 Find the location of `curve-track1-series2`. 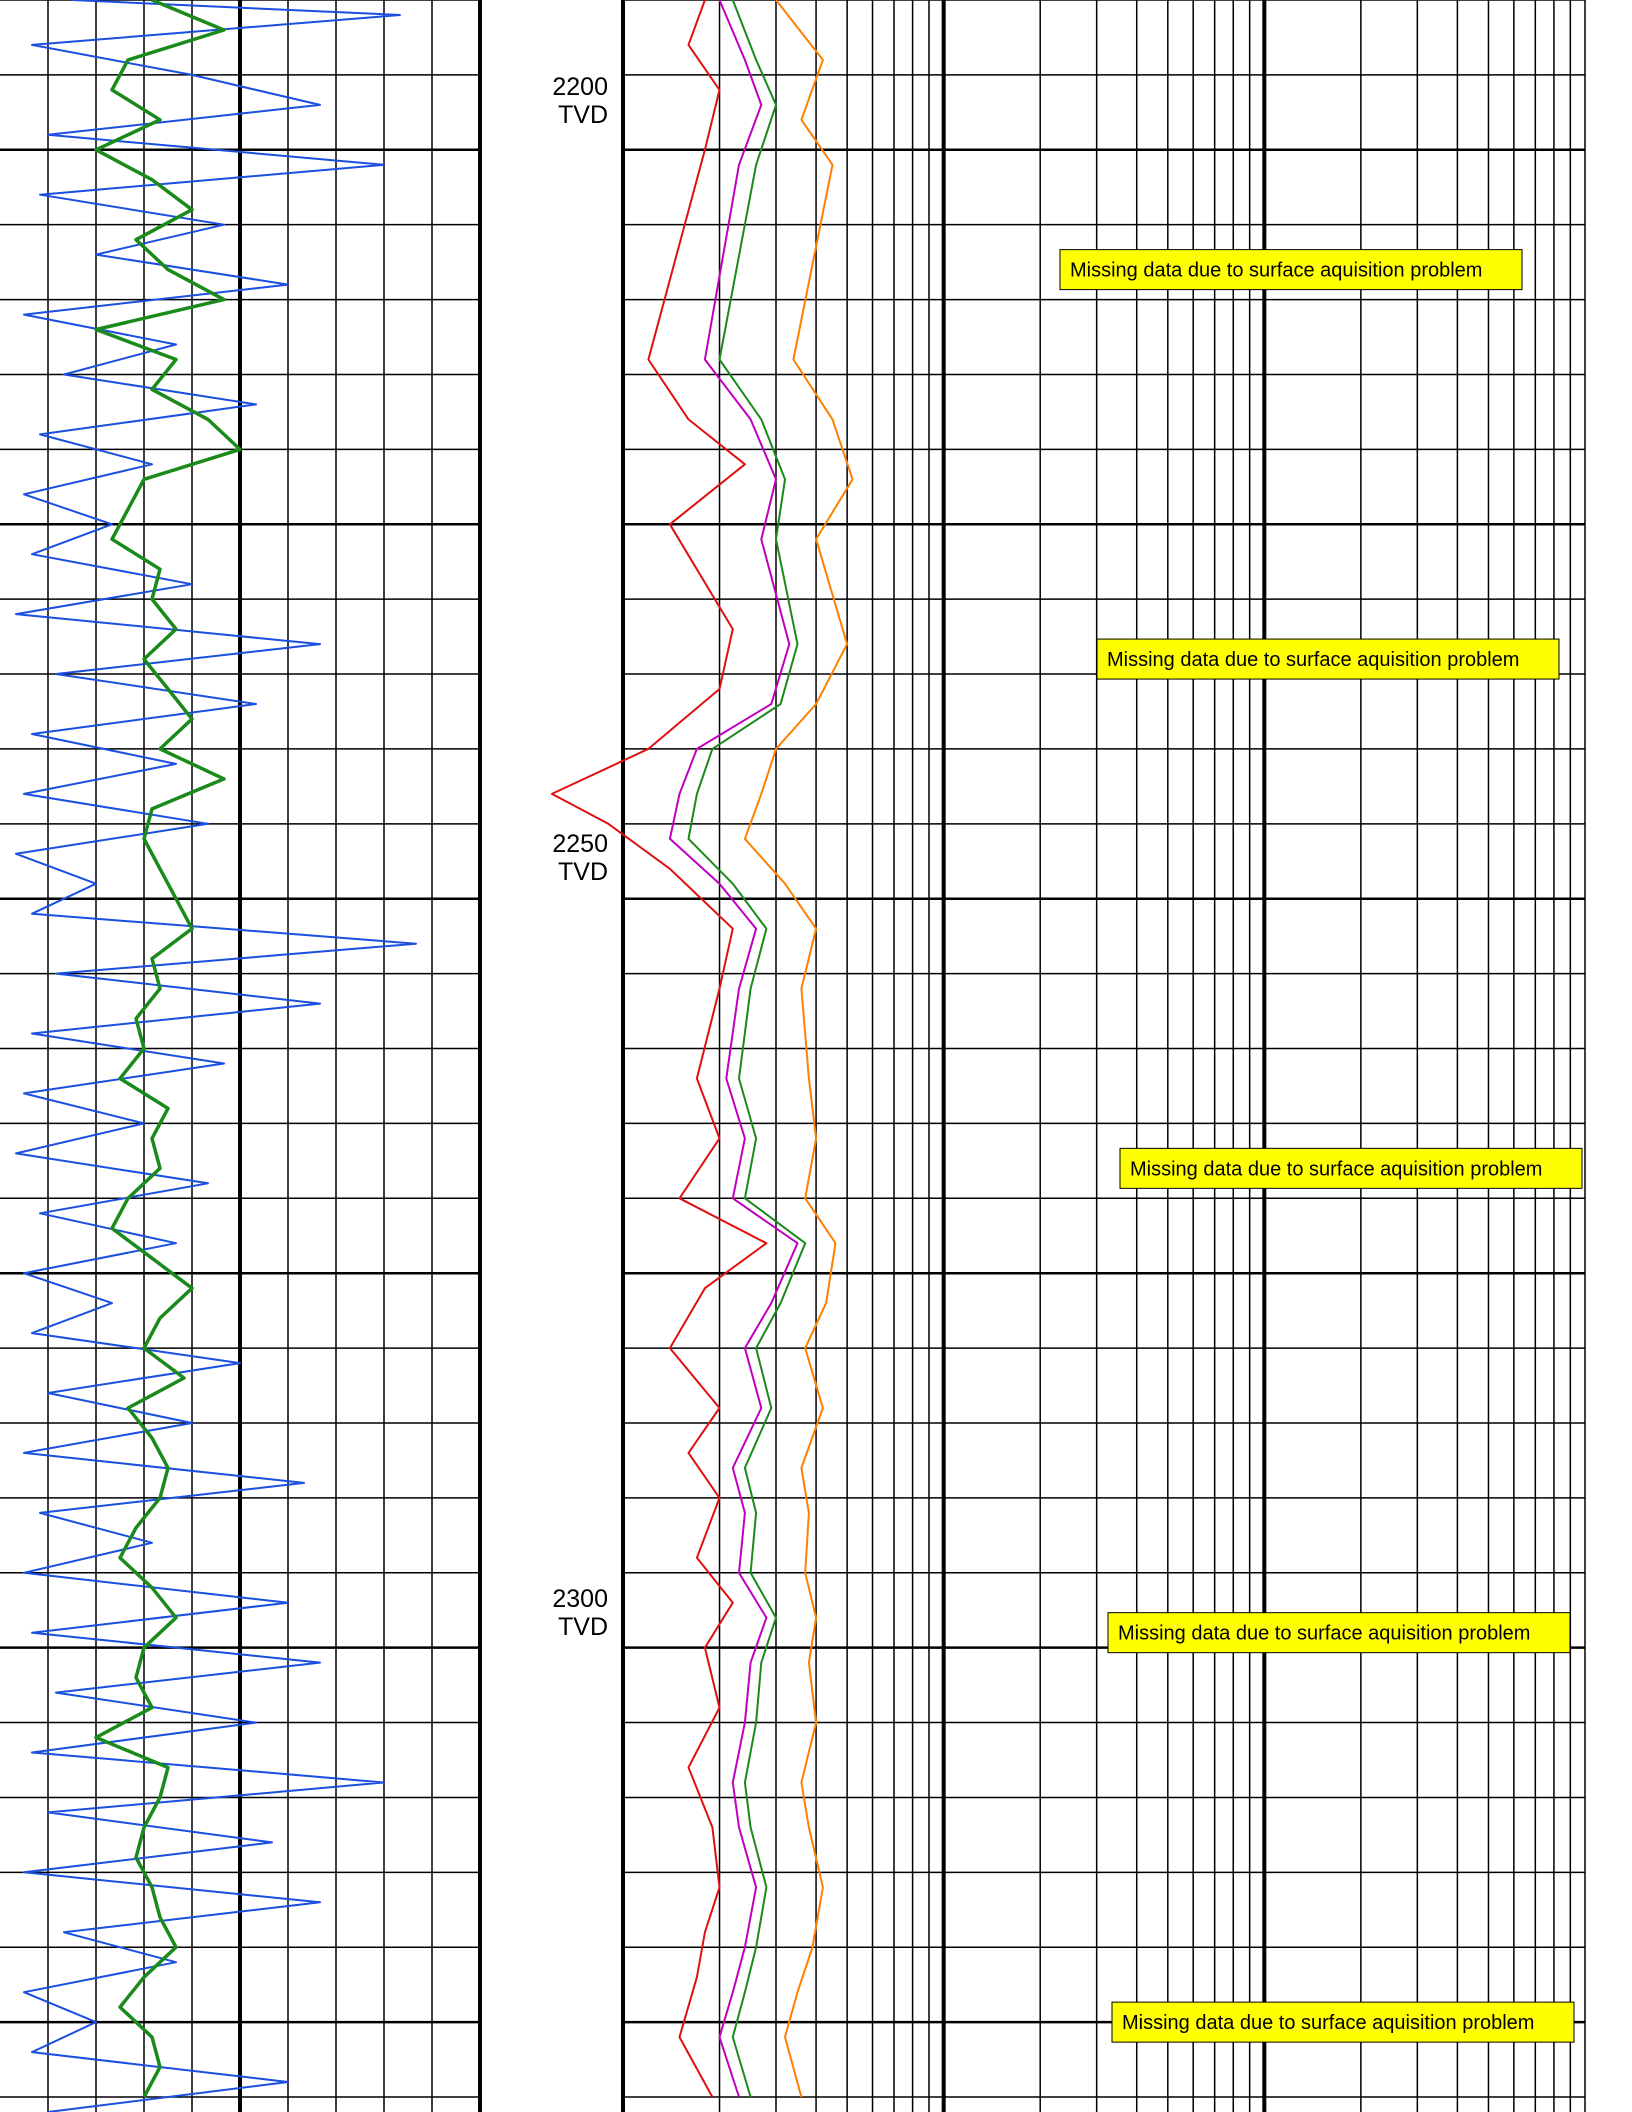

curve-track1-series2 is located at coordinates (747, 1049).